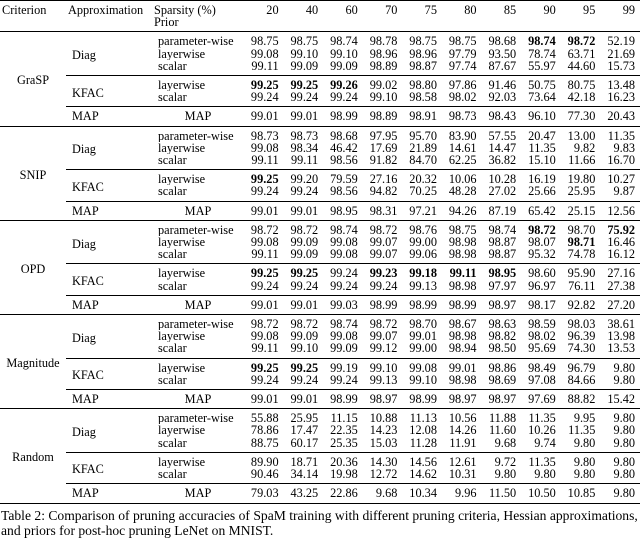 The width and height of the screenshot is (640, 538). Describe the element at coordinates (541, 382) in the screenshot. I see `cell: 97.08` at that location.